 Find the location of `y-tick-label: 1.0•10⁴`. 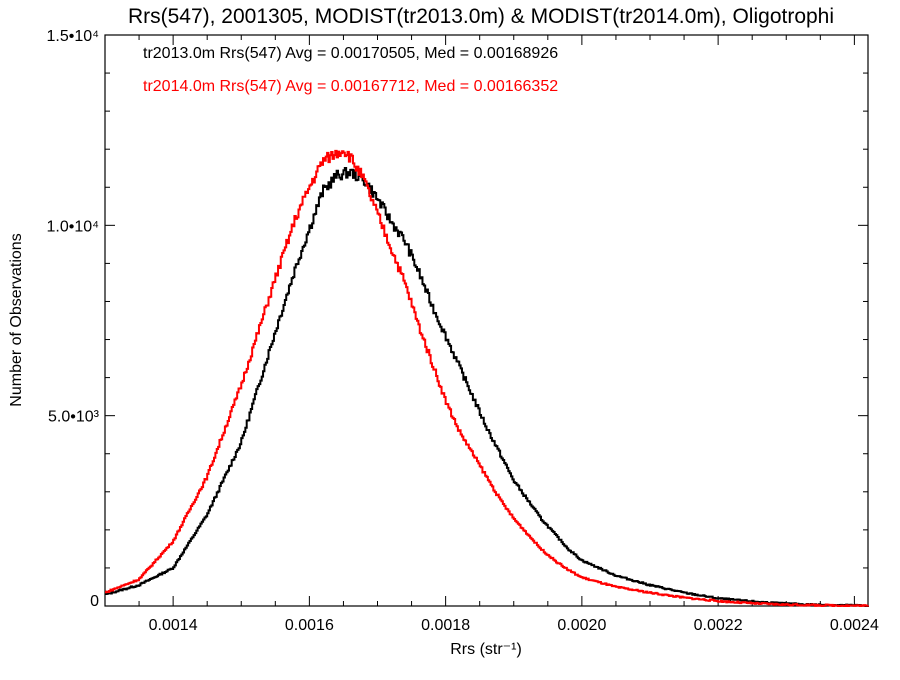

y-tick-label: 1.0•10⁴ is located at coordinates (72, 226).